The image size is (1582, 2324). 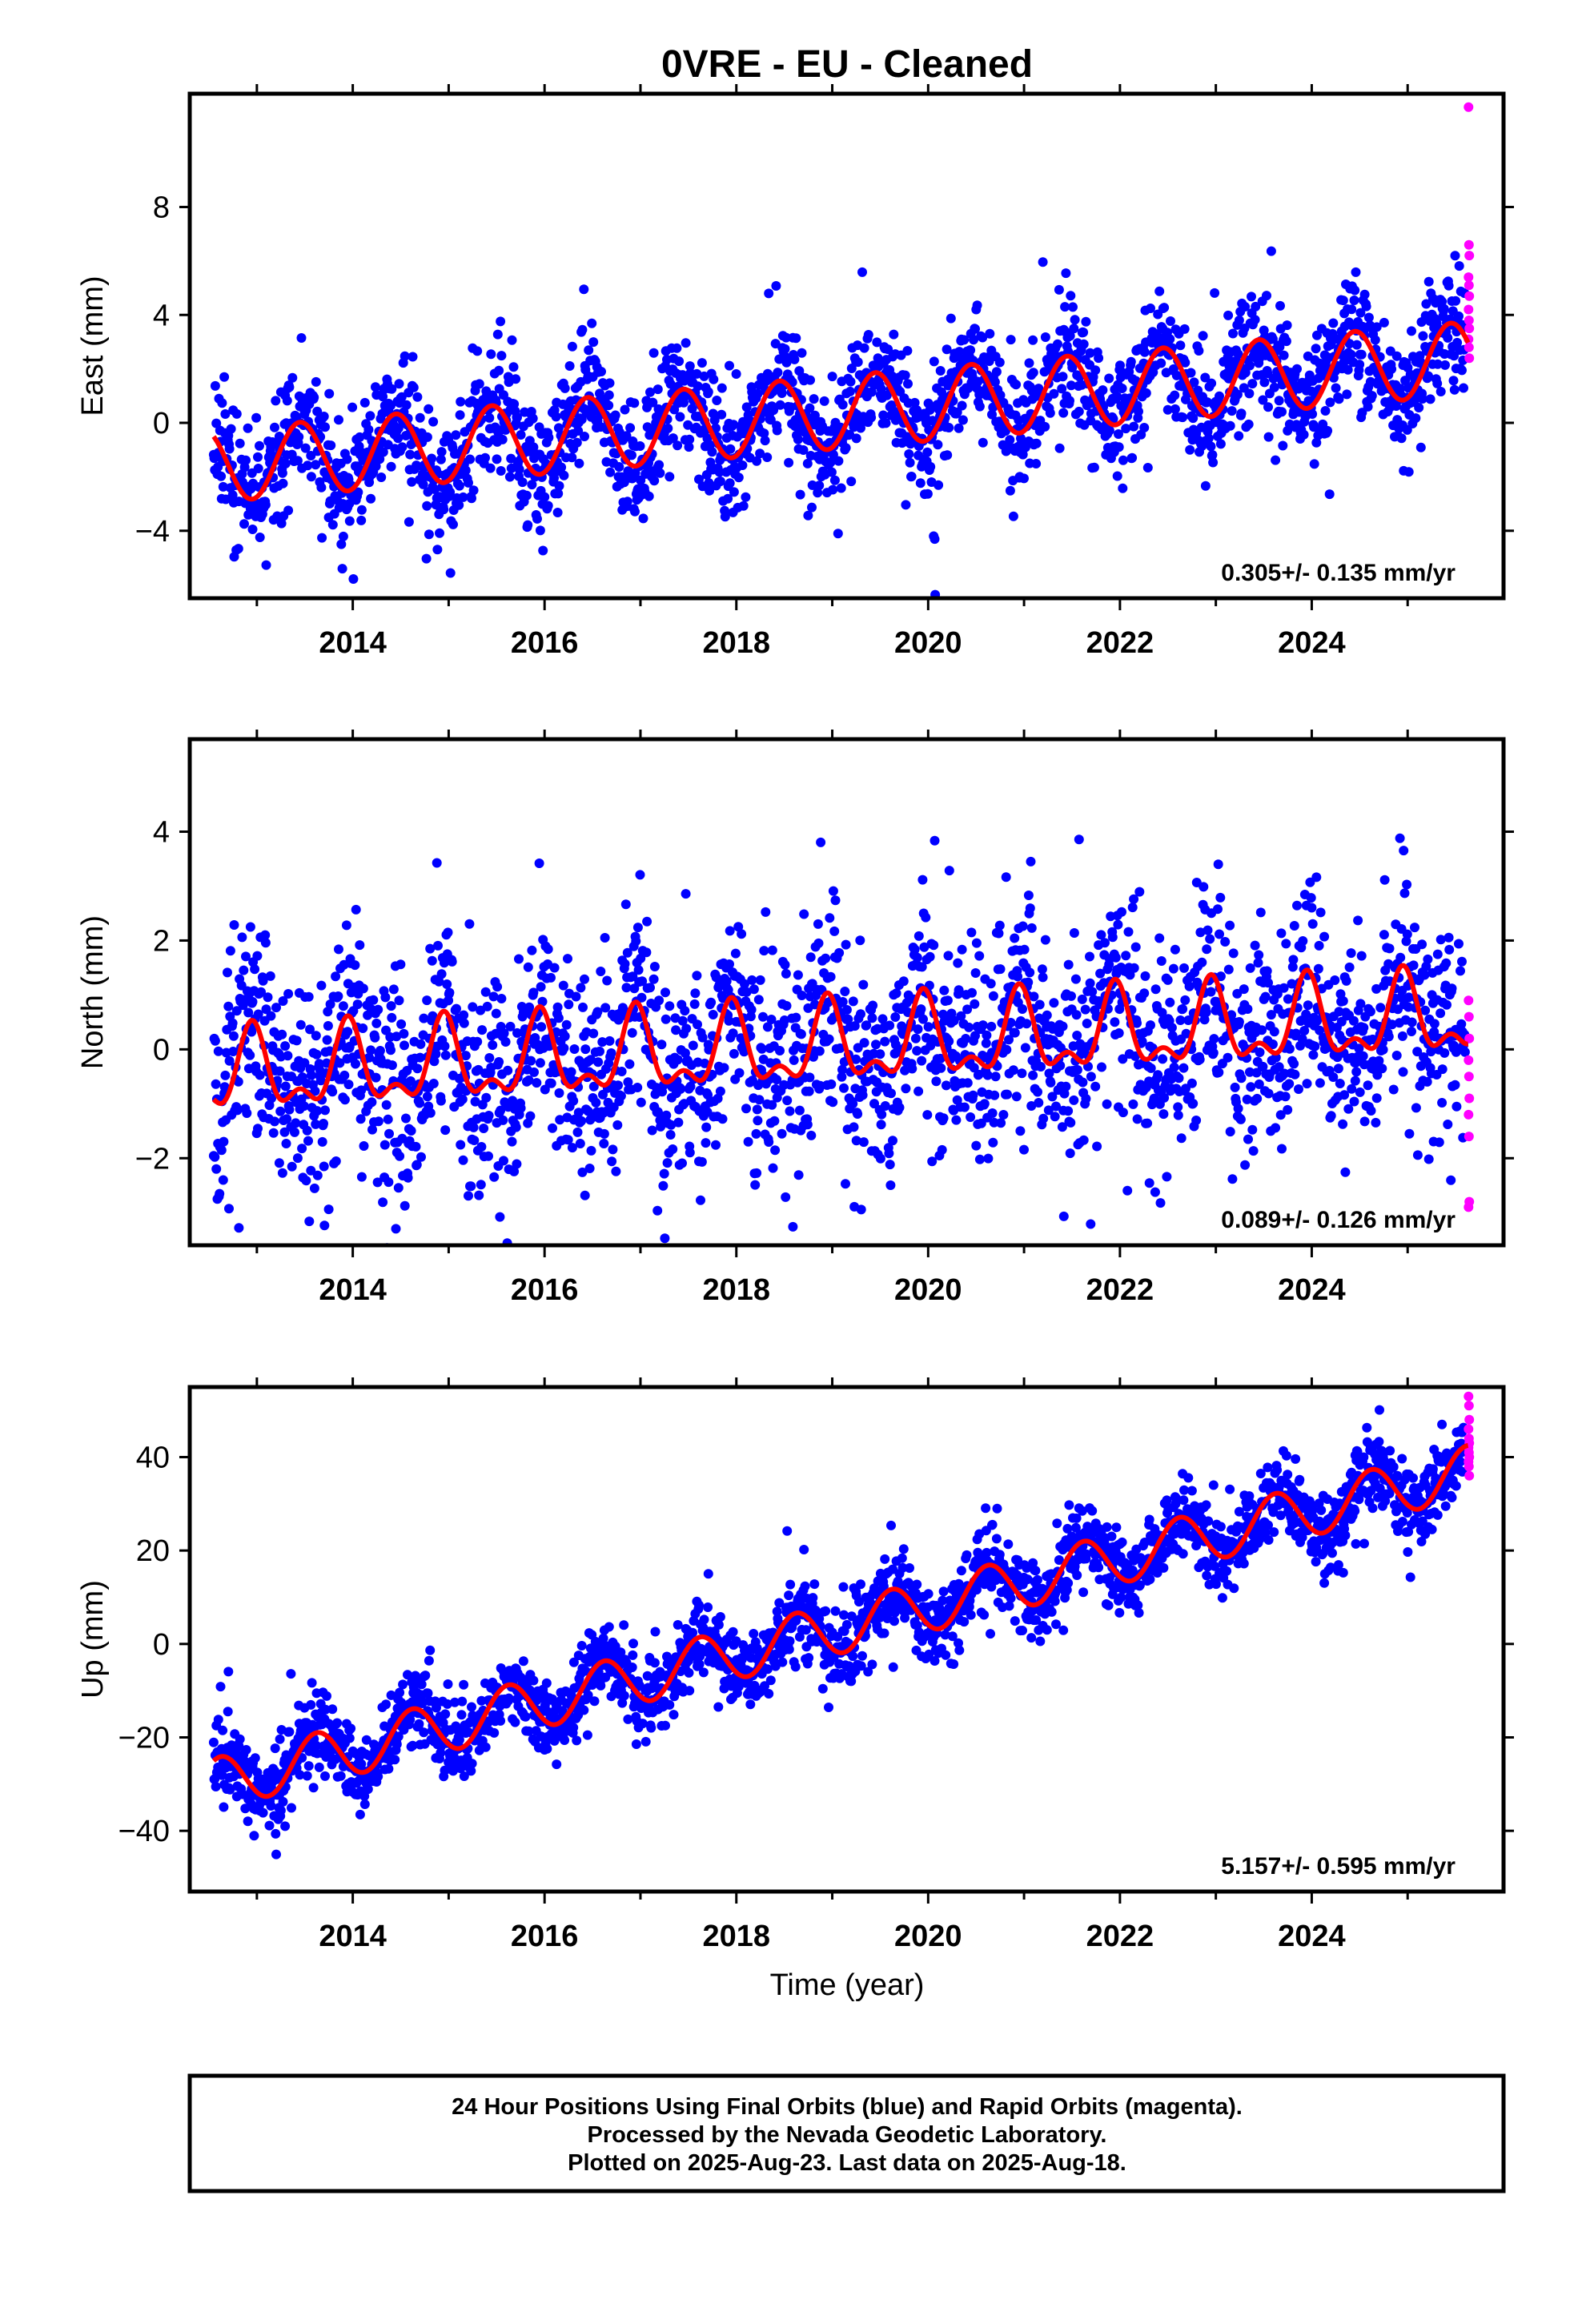 What do you see at coordinates (1469, 1016) in the screenshot?
I see `north-rapid-point` at bounding box center [1469, 1016].